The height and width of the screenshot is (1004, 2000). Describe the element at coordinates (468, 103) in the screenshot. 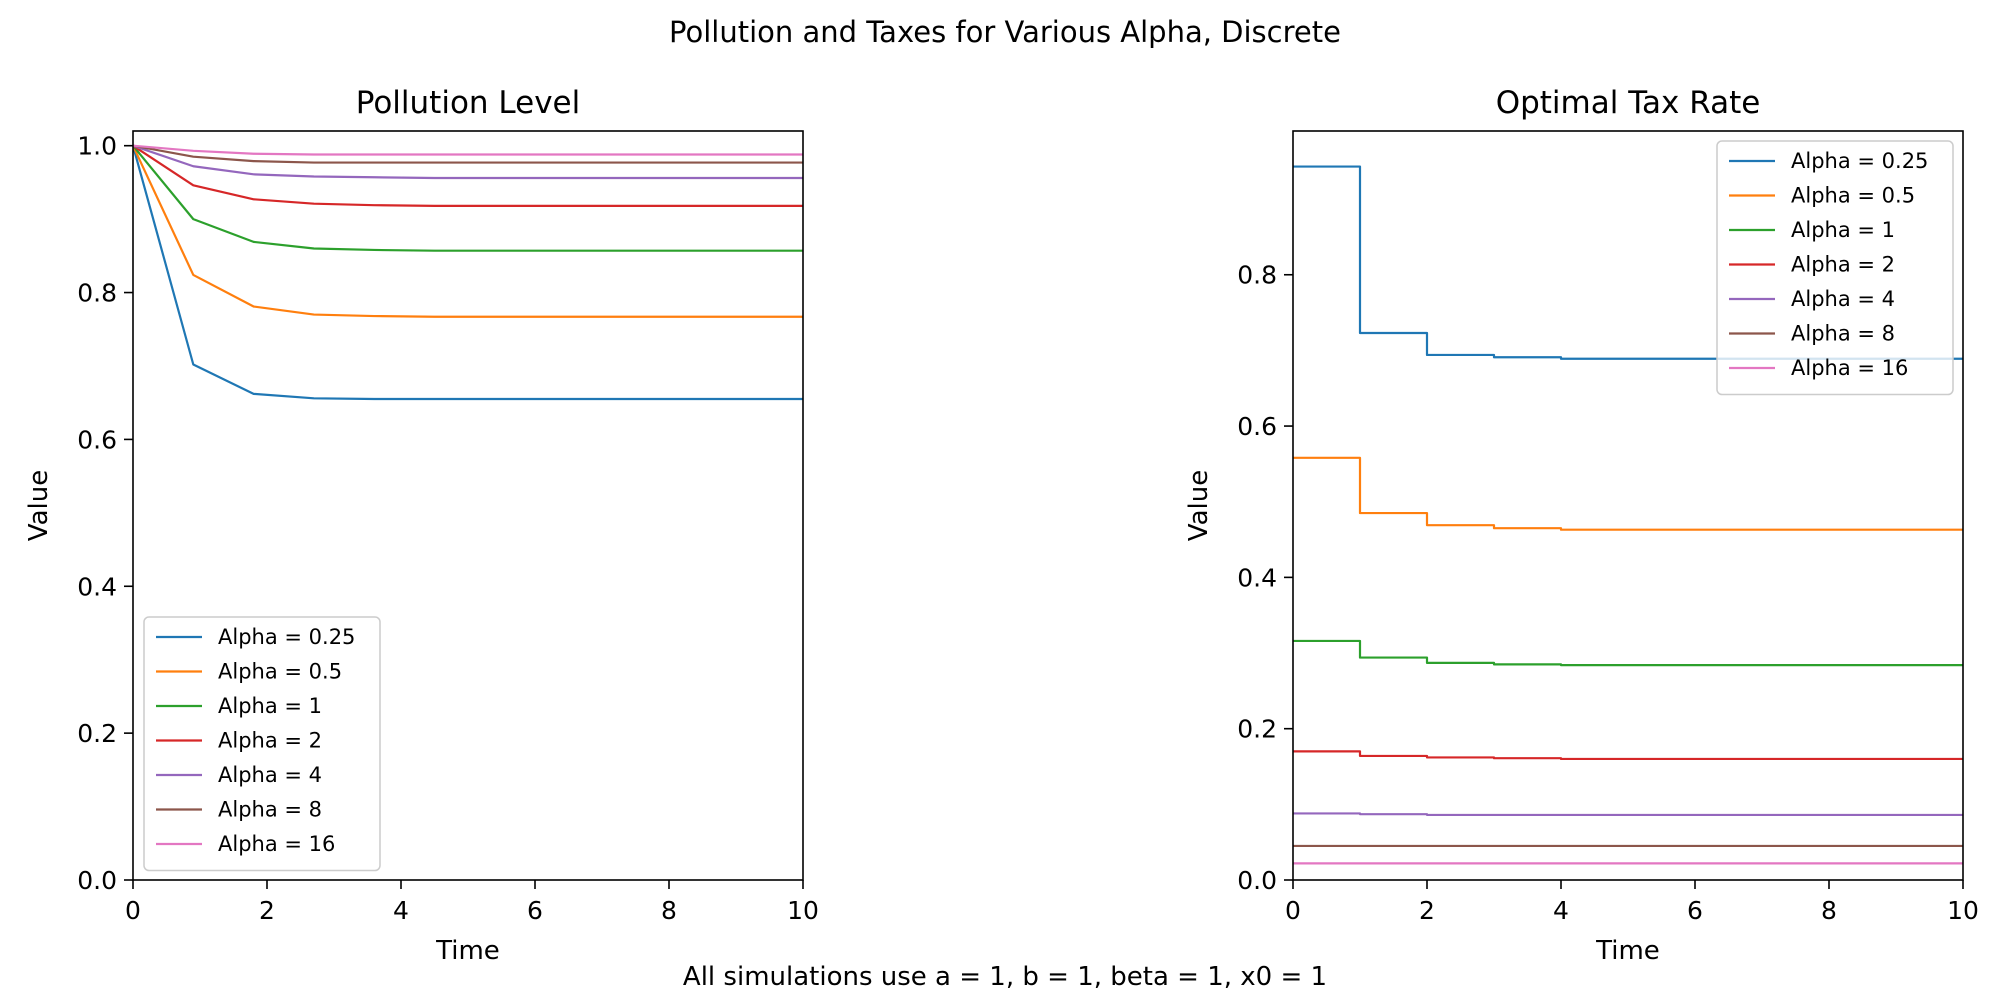

I see `chart-title: Pollution Level` at that location.